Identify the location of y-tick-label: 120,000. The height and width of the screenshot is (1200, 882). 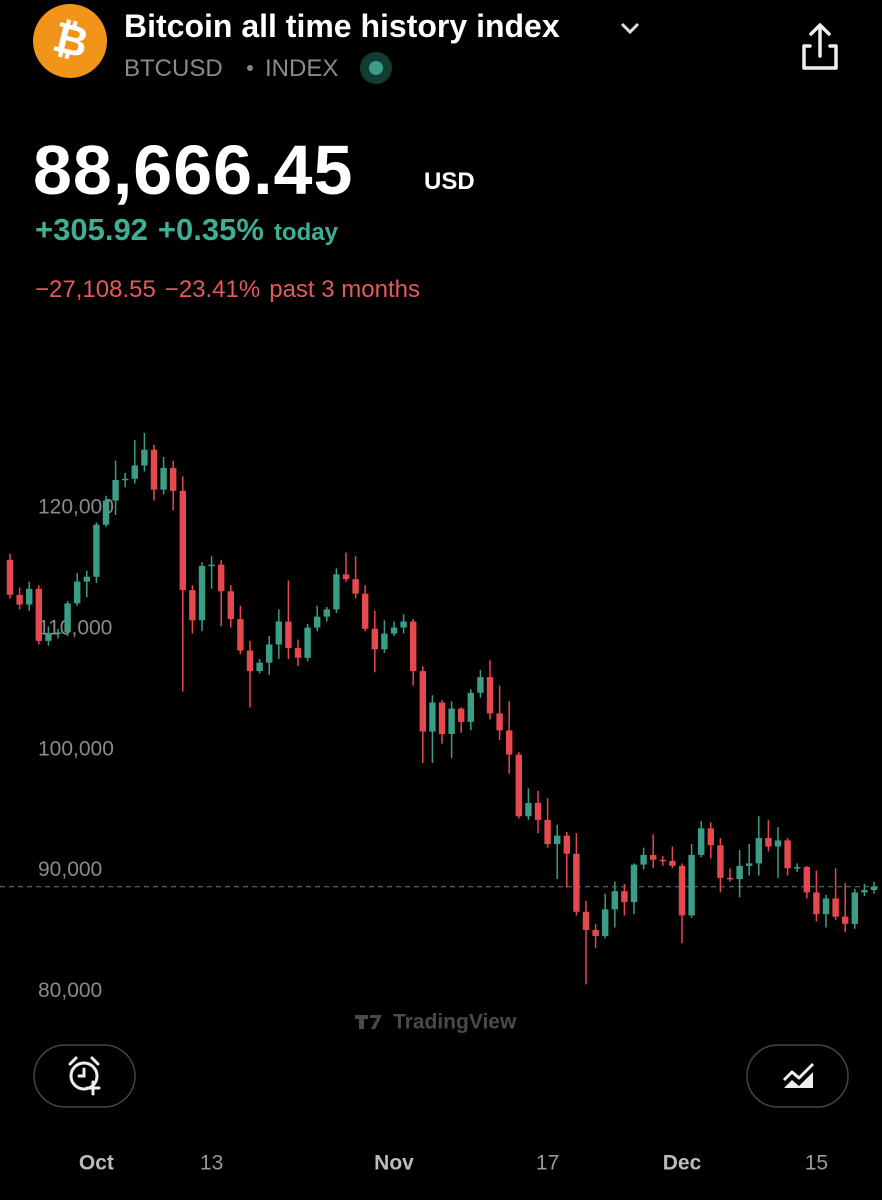
(76, 506).